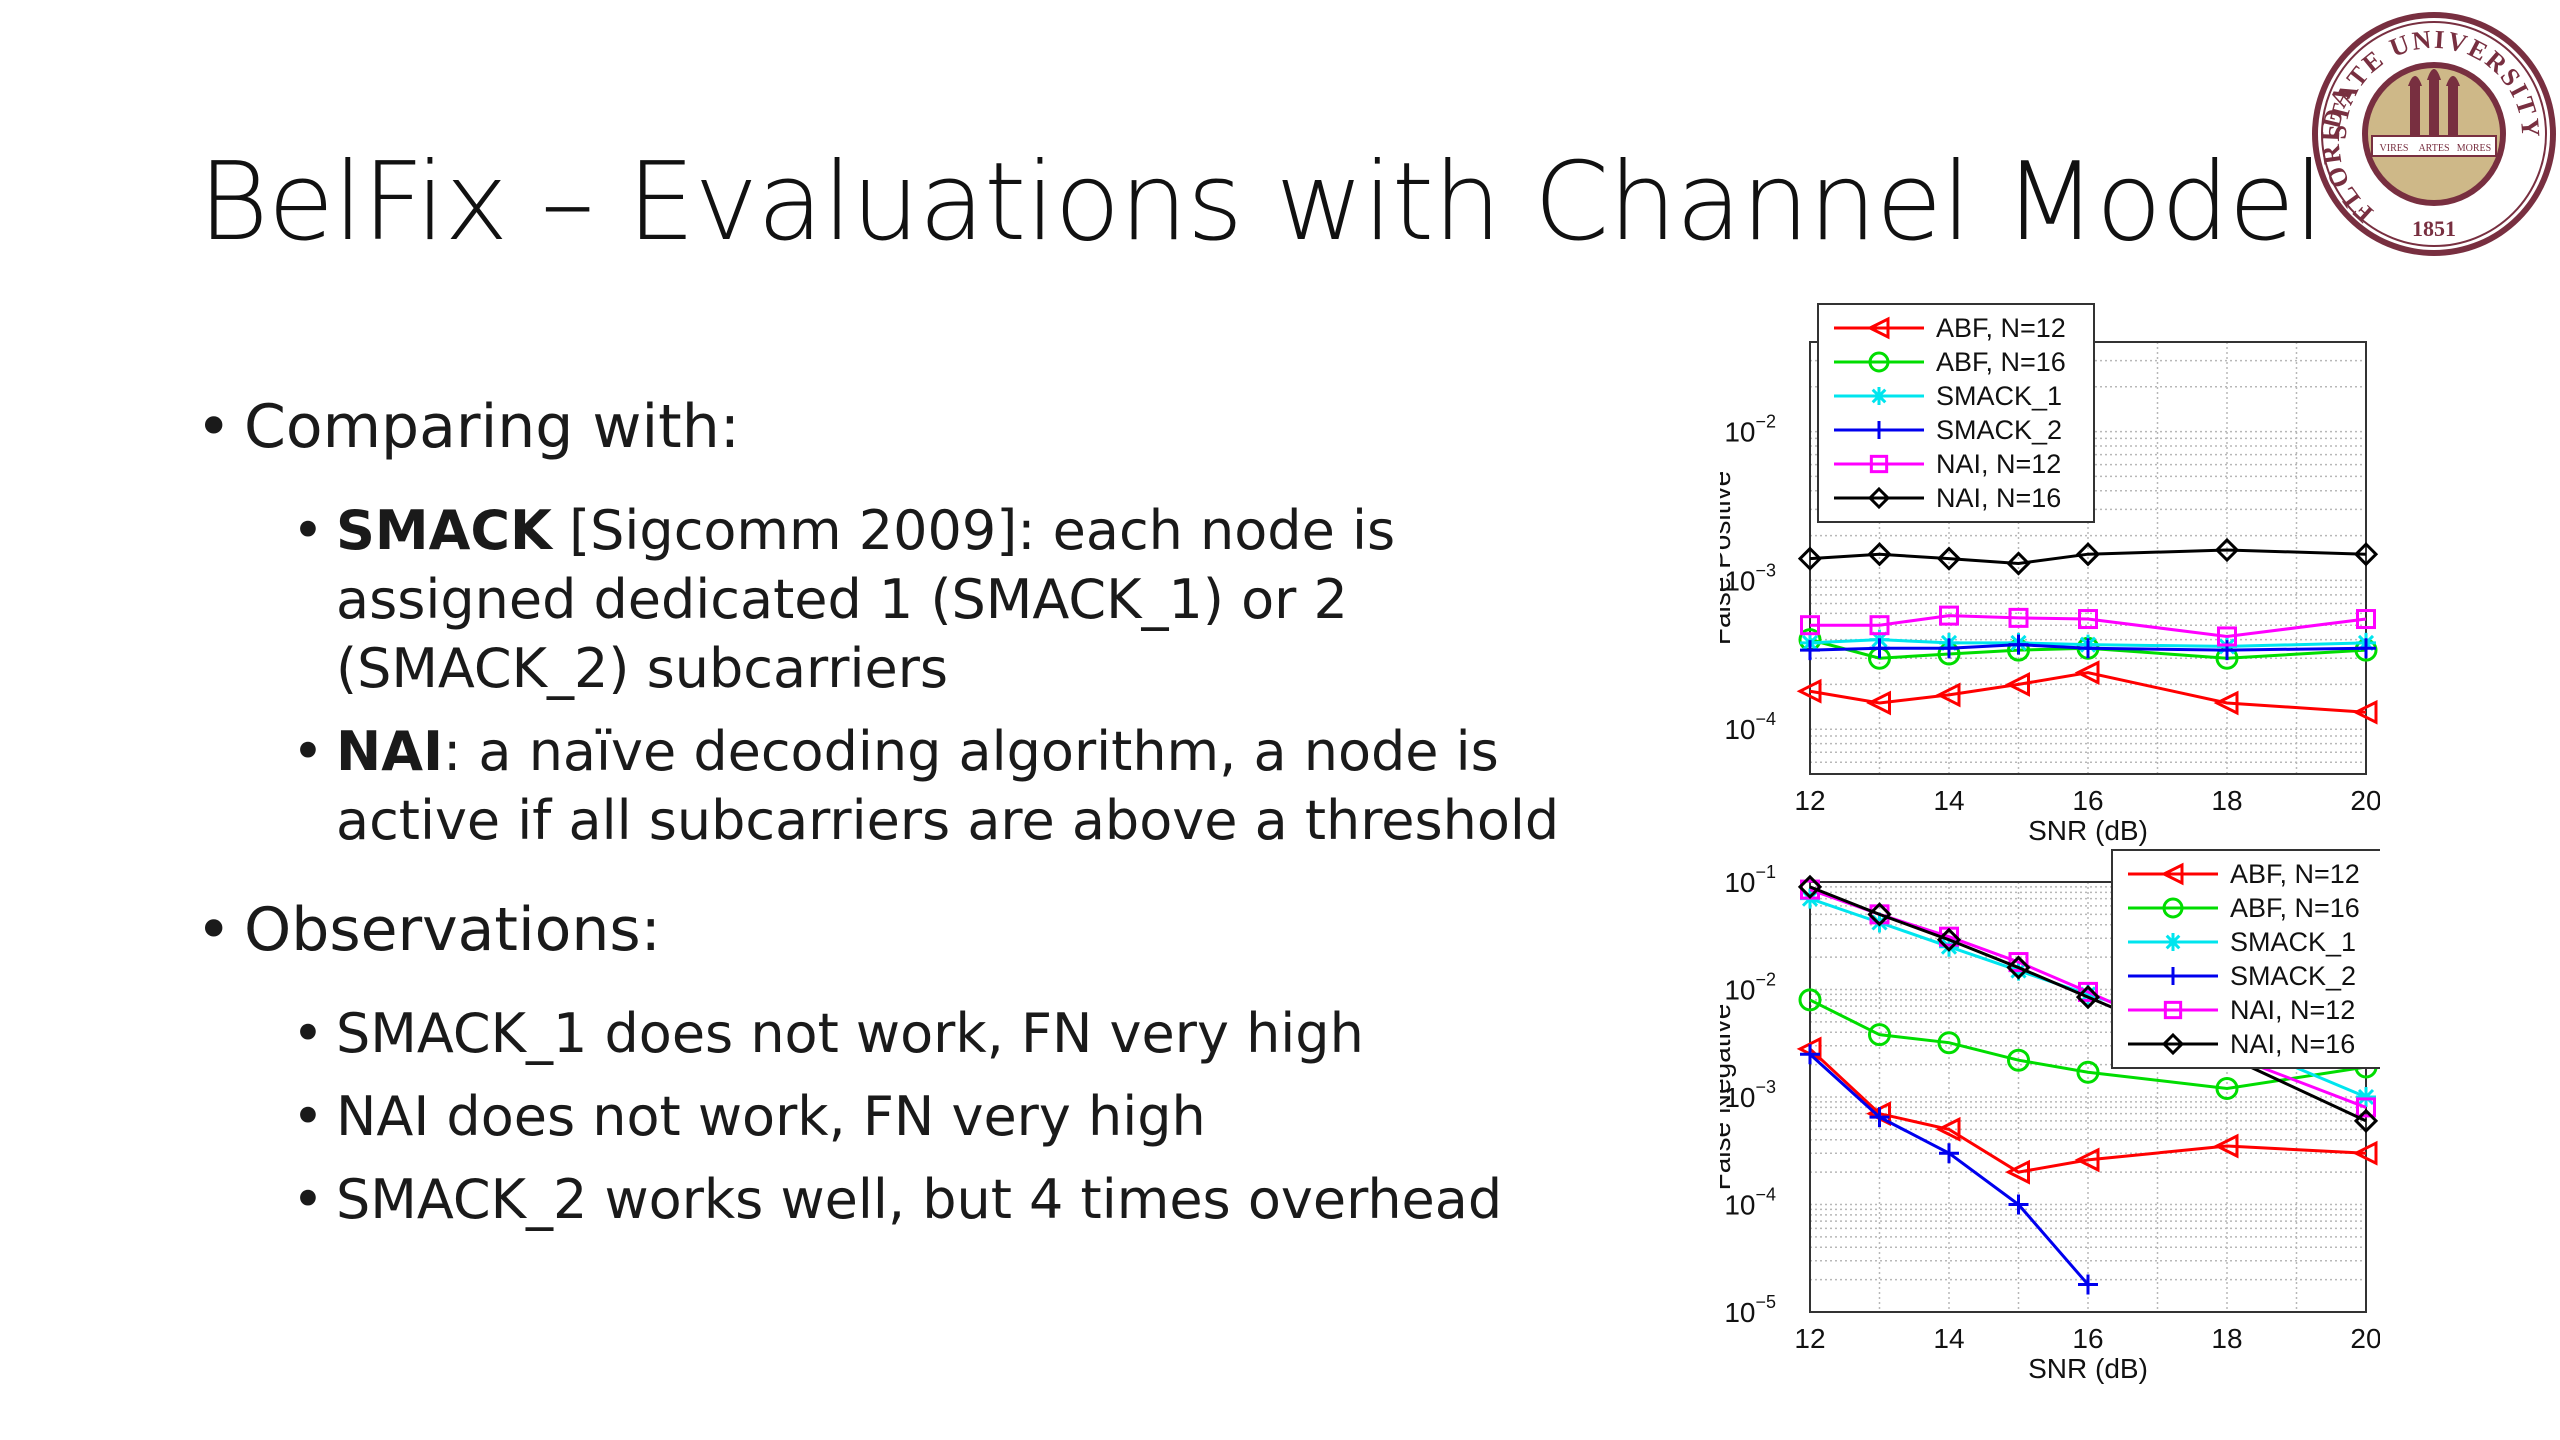 This screenshot has width=2560, height=1440. Describe the element at coordinates (2293, 942) in the screenshot. I see `legend-entry: SMACK_1` at that location.